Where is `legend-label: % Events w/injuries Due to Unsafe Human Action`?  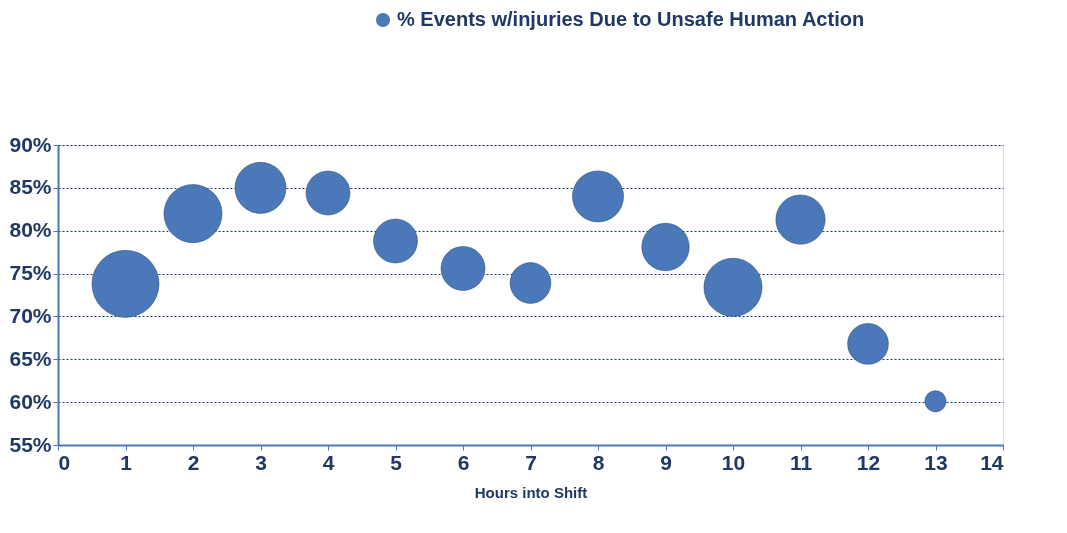 legend-label: % Events w/injuries Due to Unsafe Human Action is located at coordinates (631, 19).